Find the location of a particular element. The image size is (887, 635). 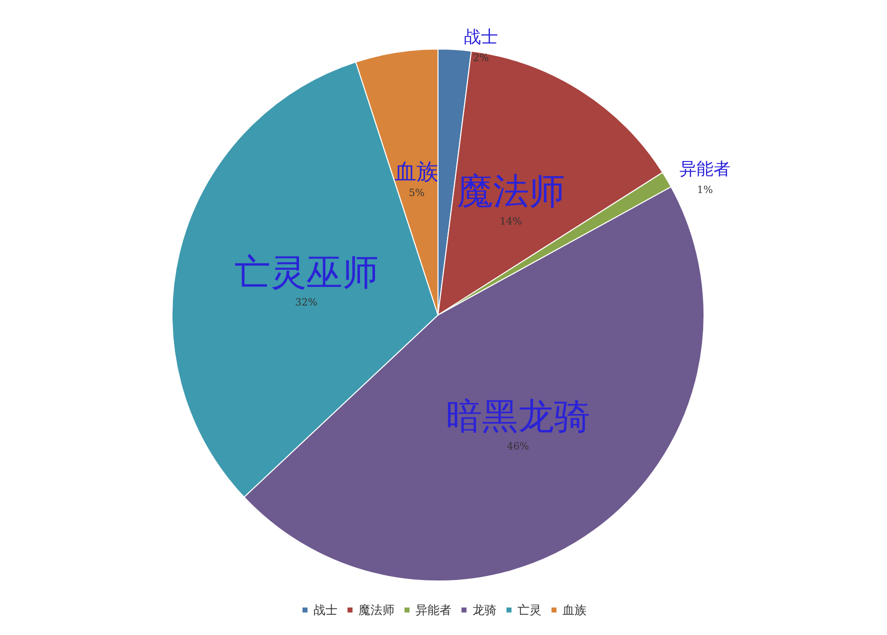

slice-label: 血族 is located at coordinates (416, 173).